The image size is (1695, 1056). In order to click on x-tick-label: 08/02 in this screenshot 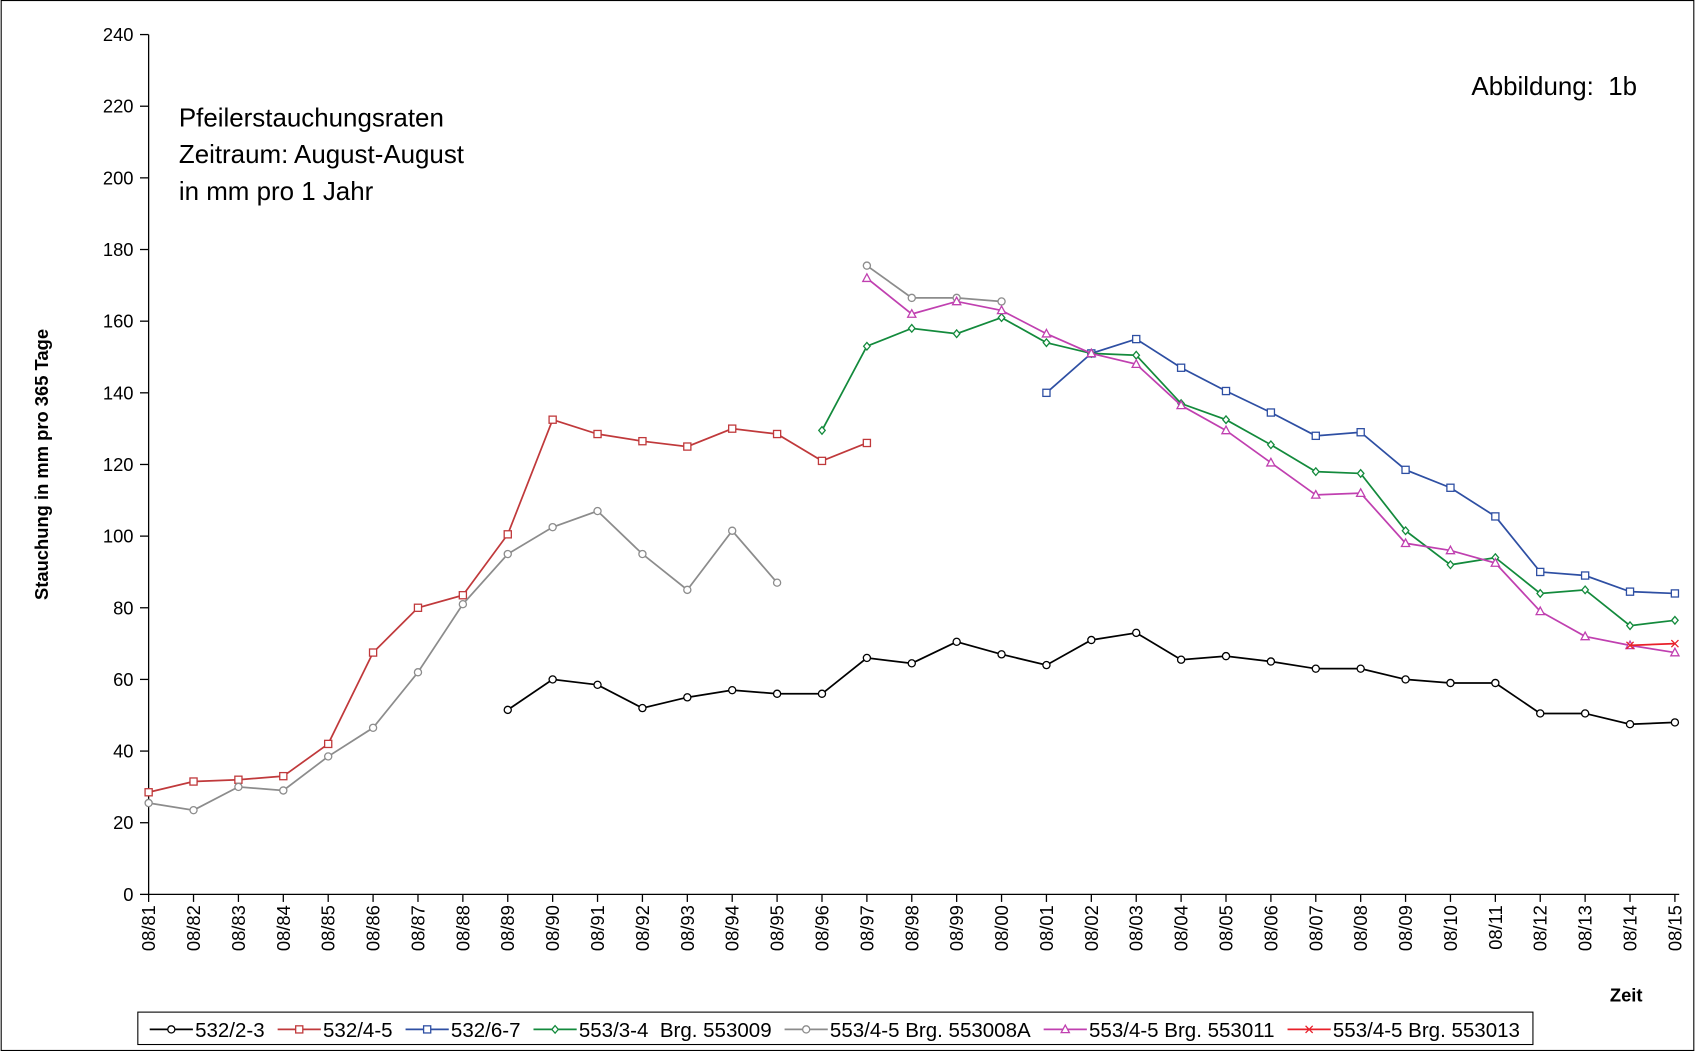, I will do `click(1091, 928)`.